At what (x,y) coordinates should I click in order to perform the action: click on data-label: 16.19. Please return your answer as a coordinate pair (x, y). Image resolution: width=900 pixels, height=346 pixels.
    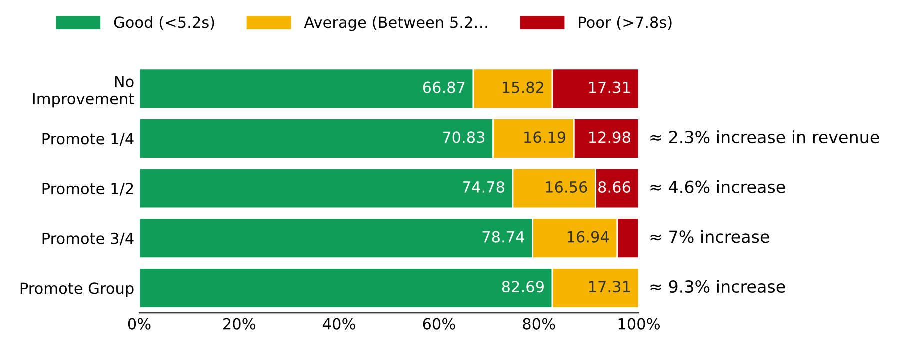
    Looking at the image, I should click on (545, 138).